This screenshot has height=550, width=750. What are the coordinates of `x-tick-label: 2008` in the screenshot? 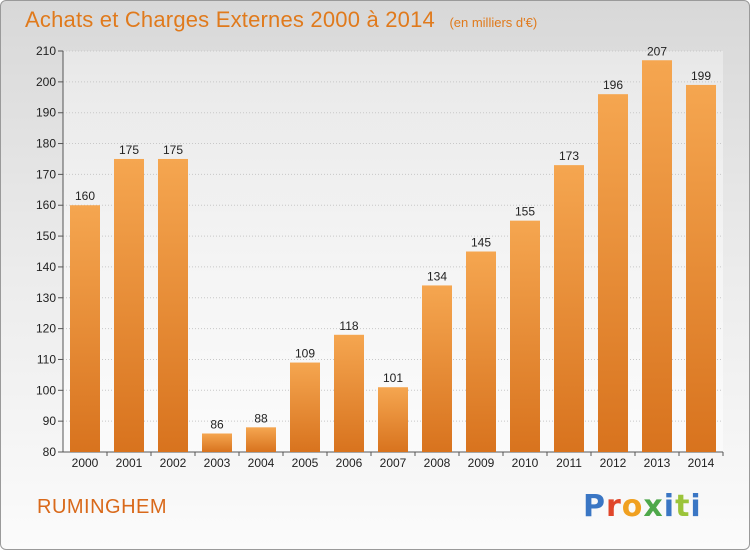 It's located at (437, 463).